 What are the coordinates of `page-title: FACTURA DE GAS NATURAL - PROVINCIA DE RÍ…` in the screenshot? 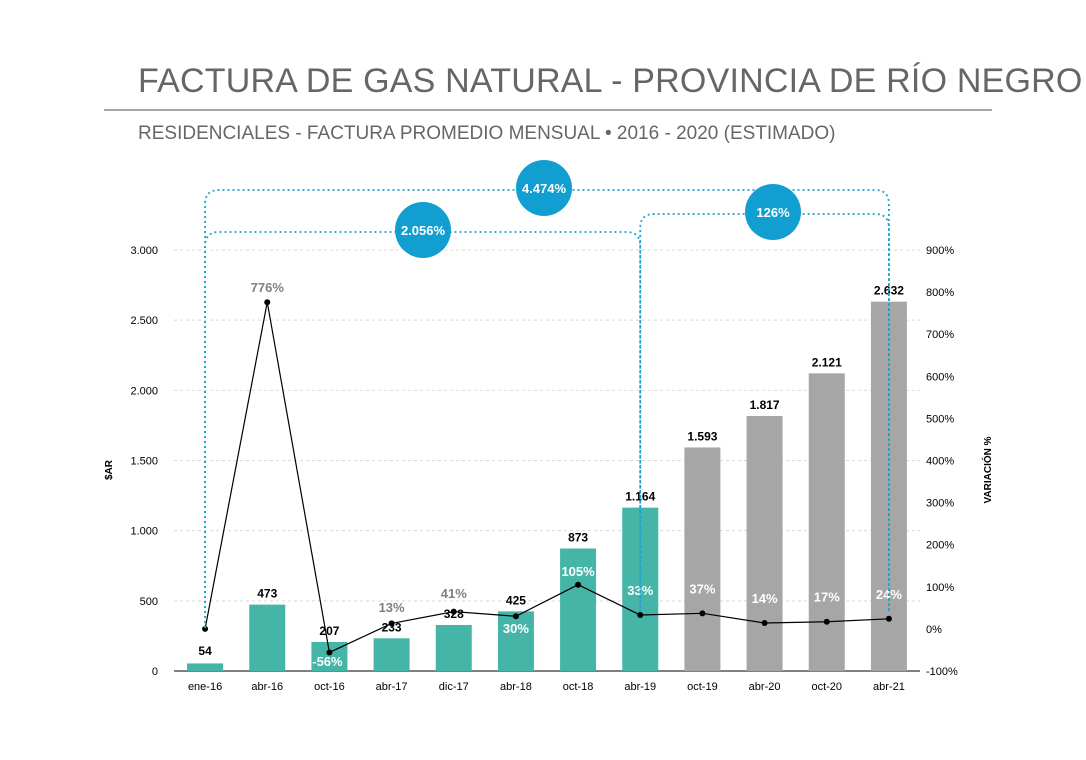 It's located at (610, 81).